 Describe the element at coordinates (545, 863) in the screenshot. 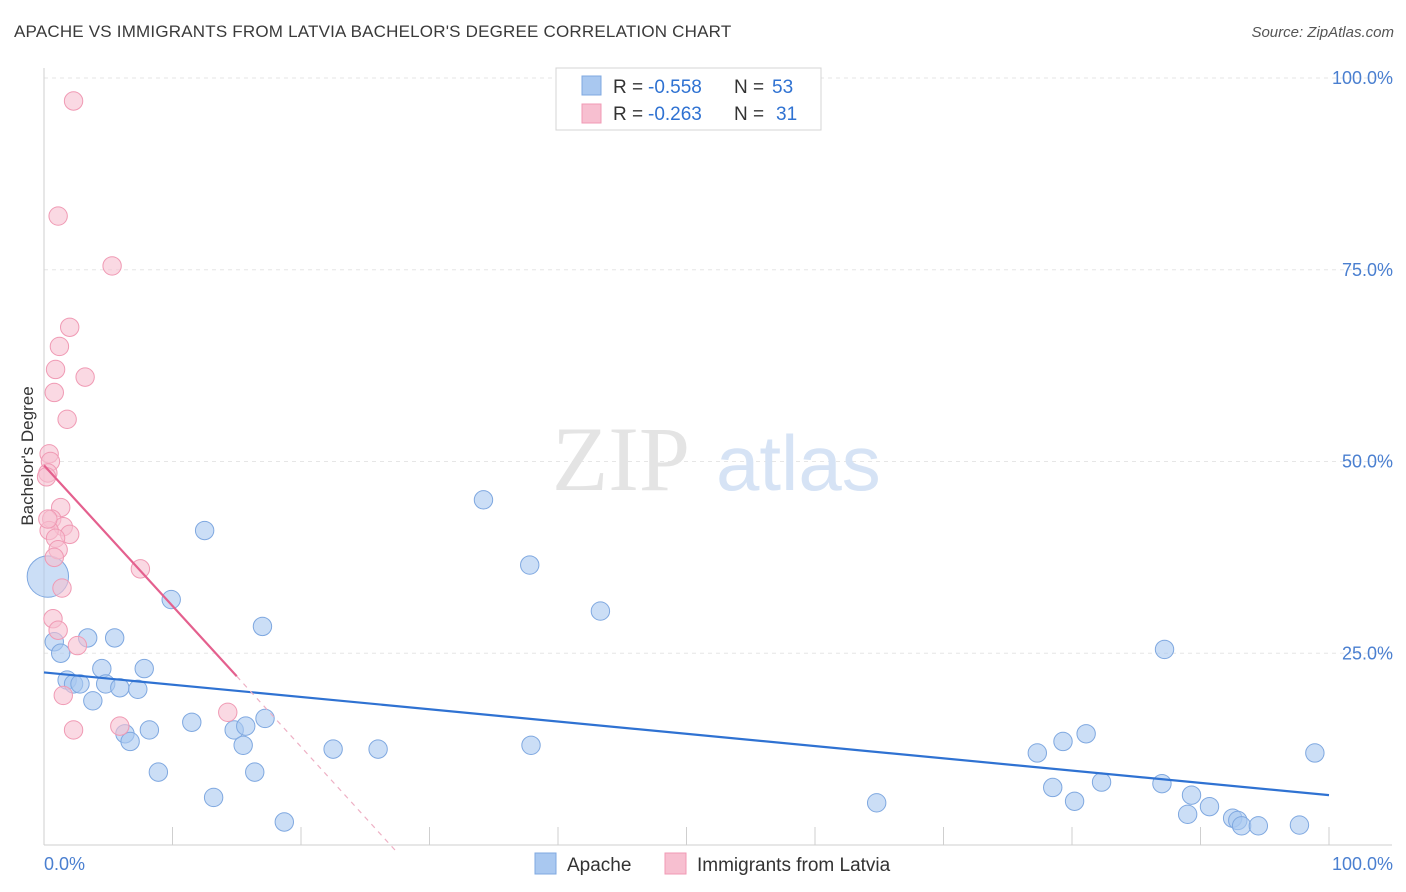

I see `legend-swatch-apache` at that location.